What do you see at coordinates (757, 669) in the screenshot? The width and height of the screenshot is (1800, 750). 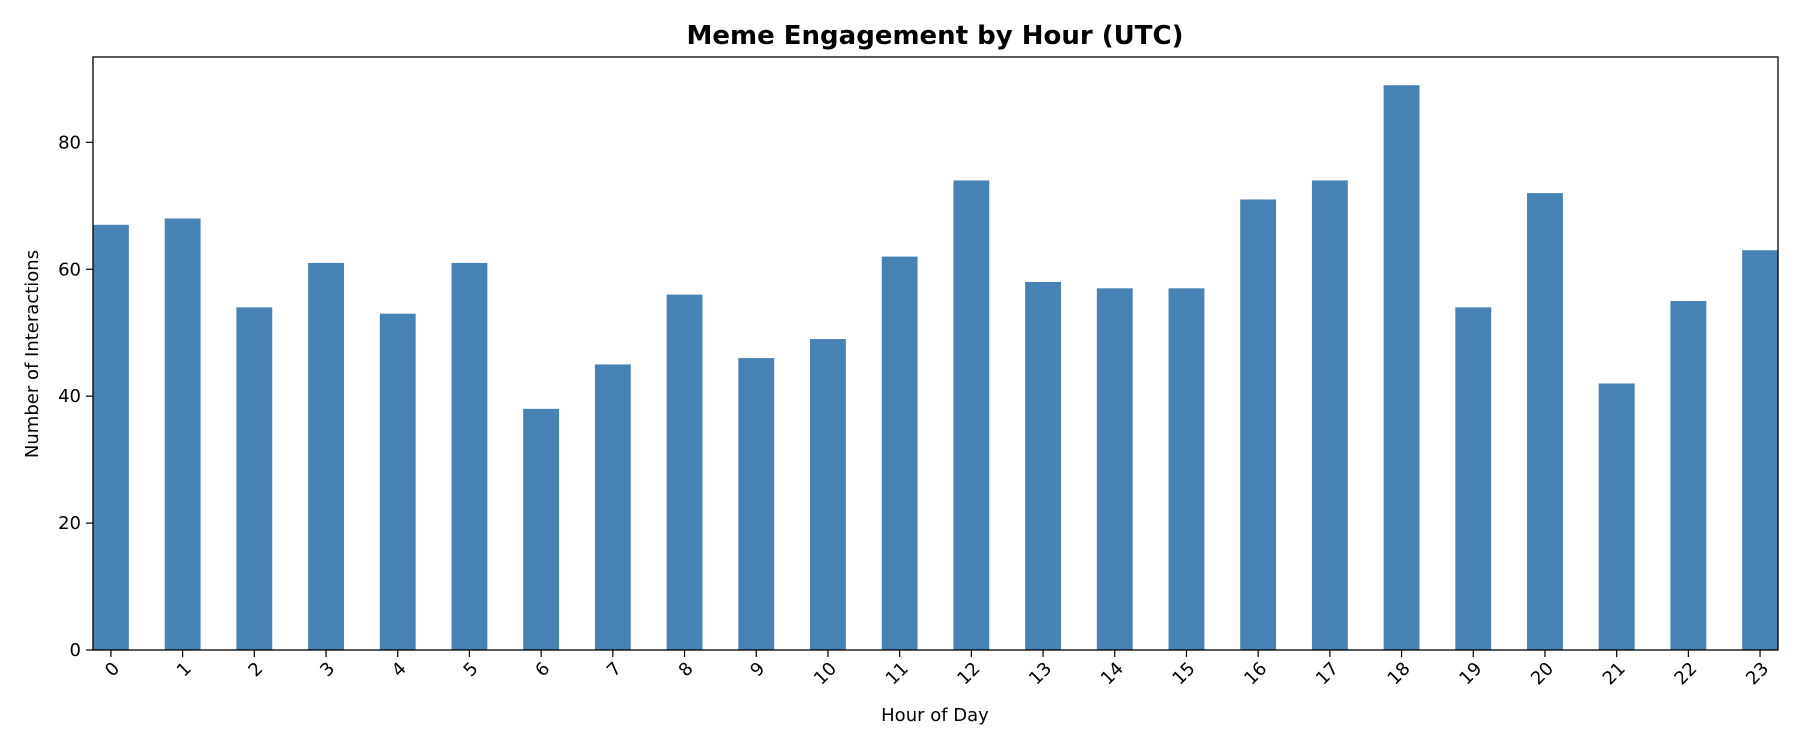 I see `x-tick-label: 9` at bounding box center [757, 669].